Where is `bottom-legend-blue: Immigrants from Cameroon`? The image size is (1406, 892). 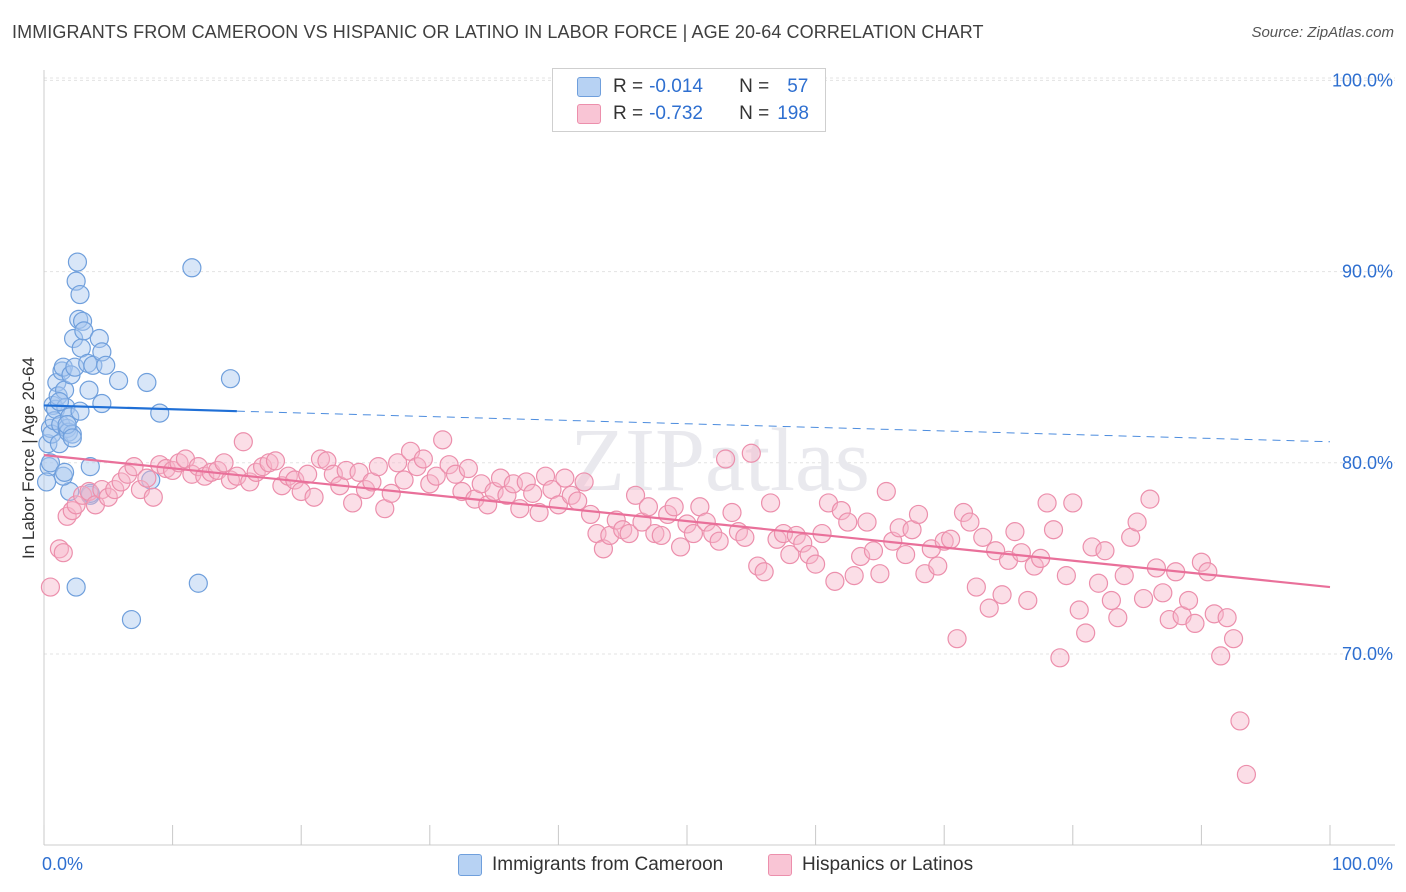 bottom-legend-blue: Immigrants from Cameroon is located at coordinates (590, 865).